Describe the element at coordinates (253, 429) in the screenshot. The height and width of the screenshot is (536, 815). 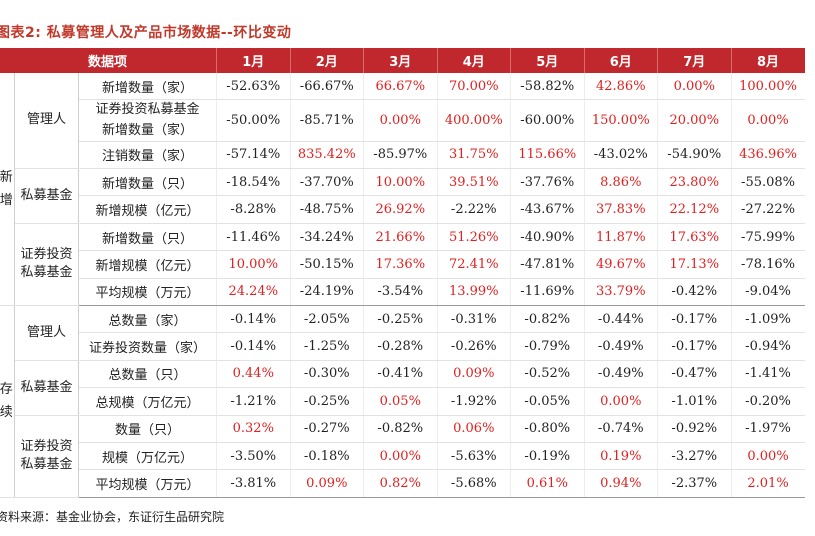
I see `value-cell: 0.32%` at that location.